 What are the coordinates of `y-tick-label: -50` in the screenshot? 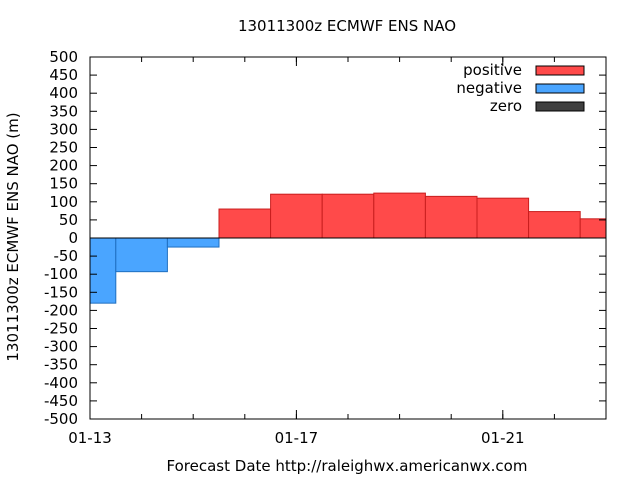 It's located at (66, 256).